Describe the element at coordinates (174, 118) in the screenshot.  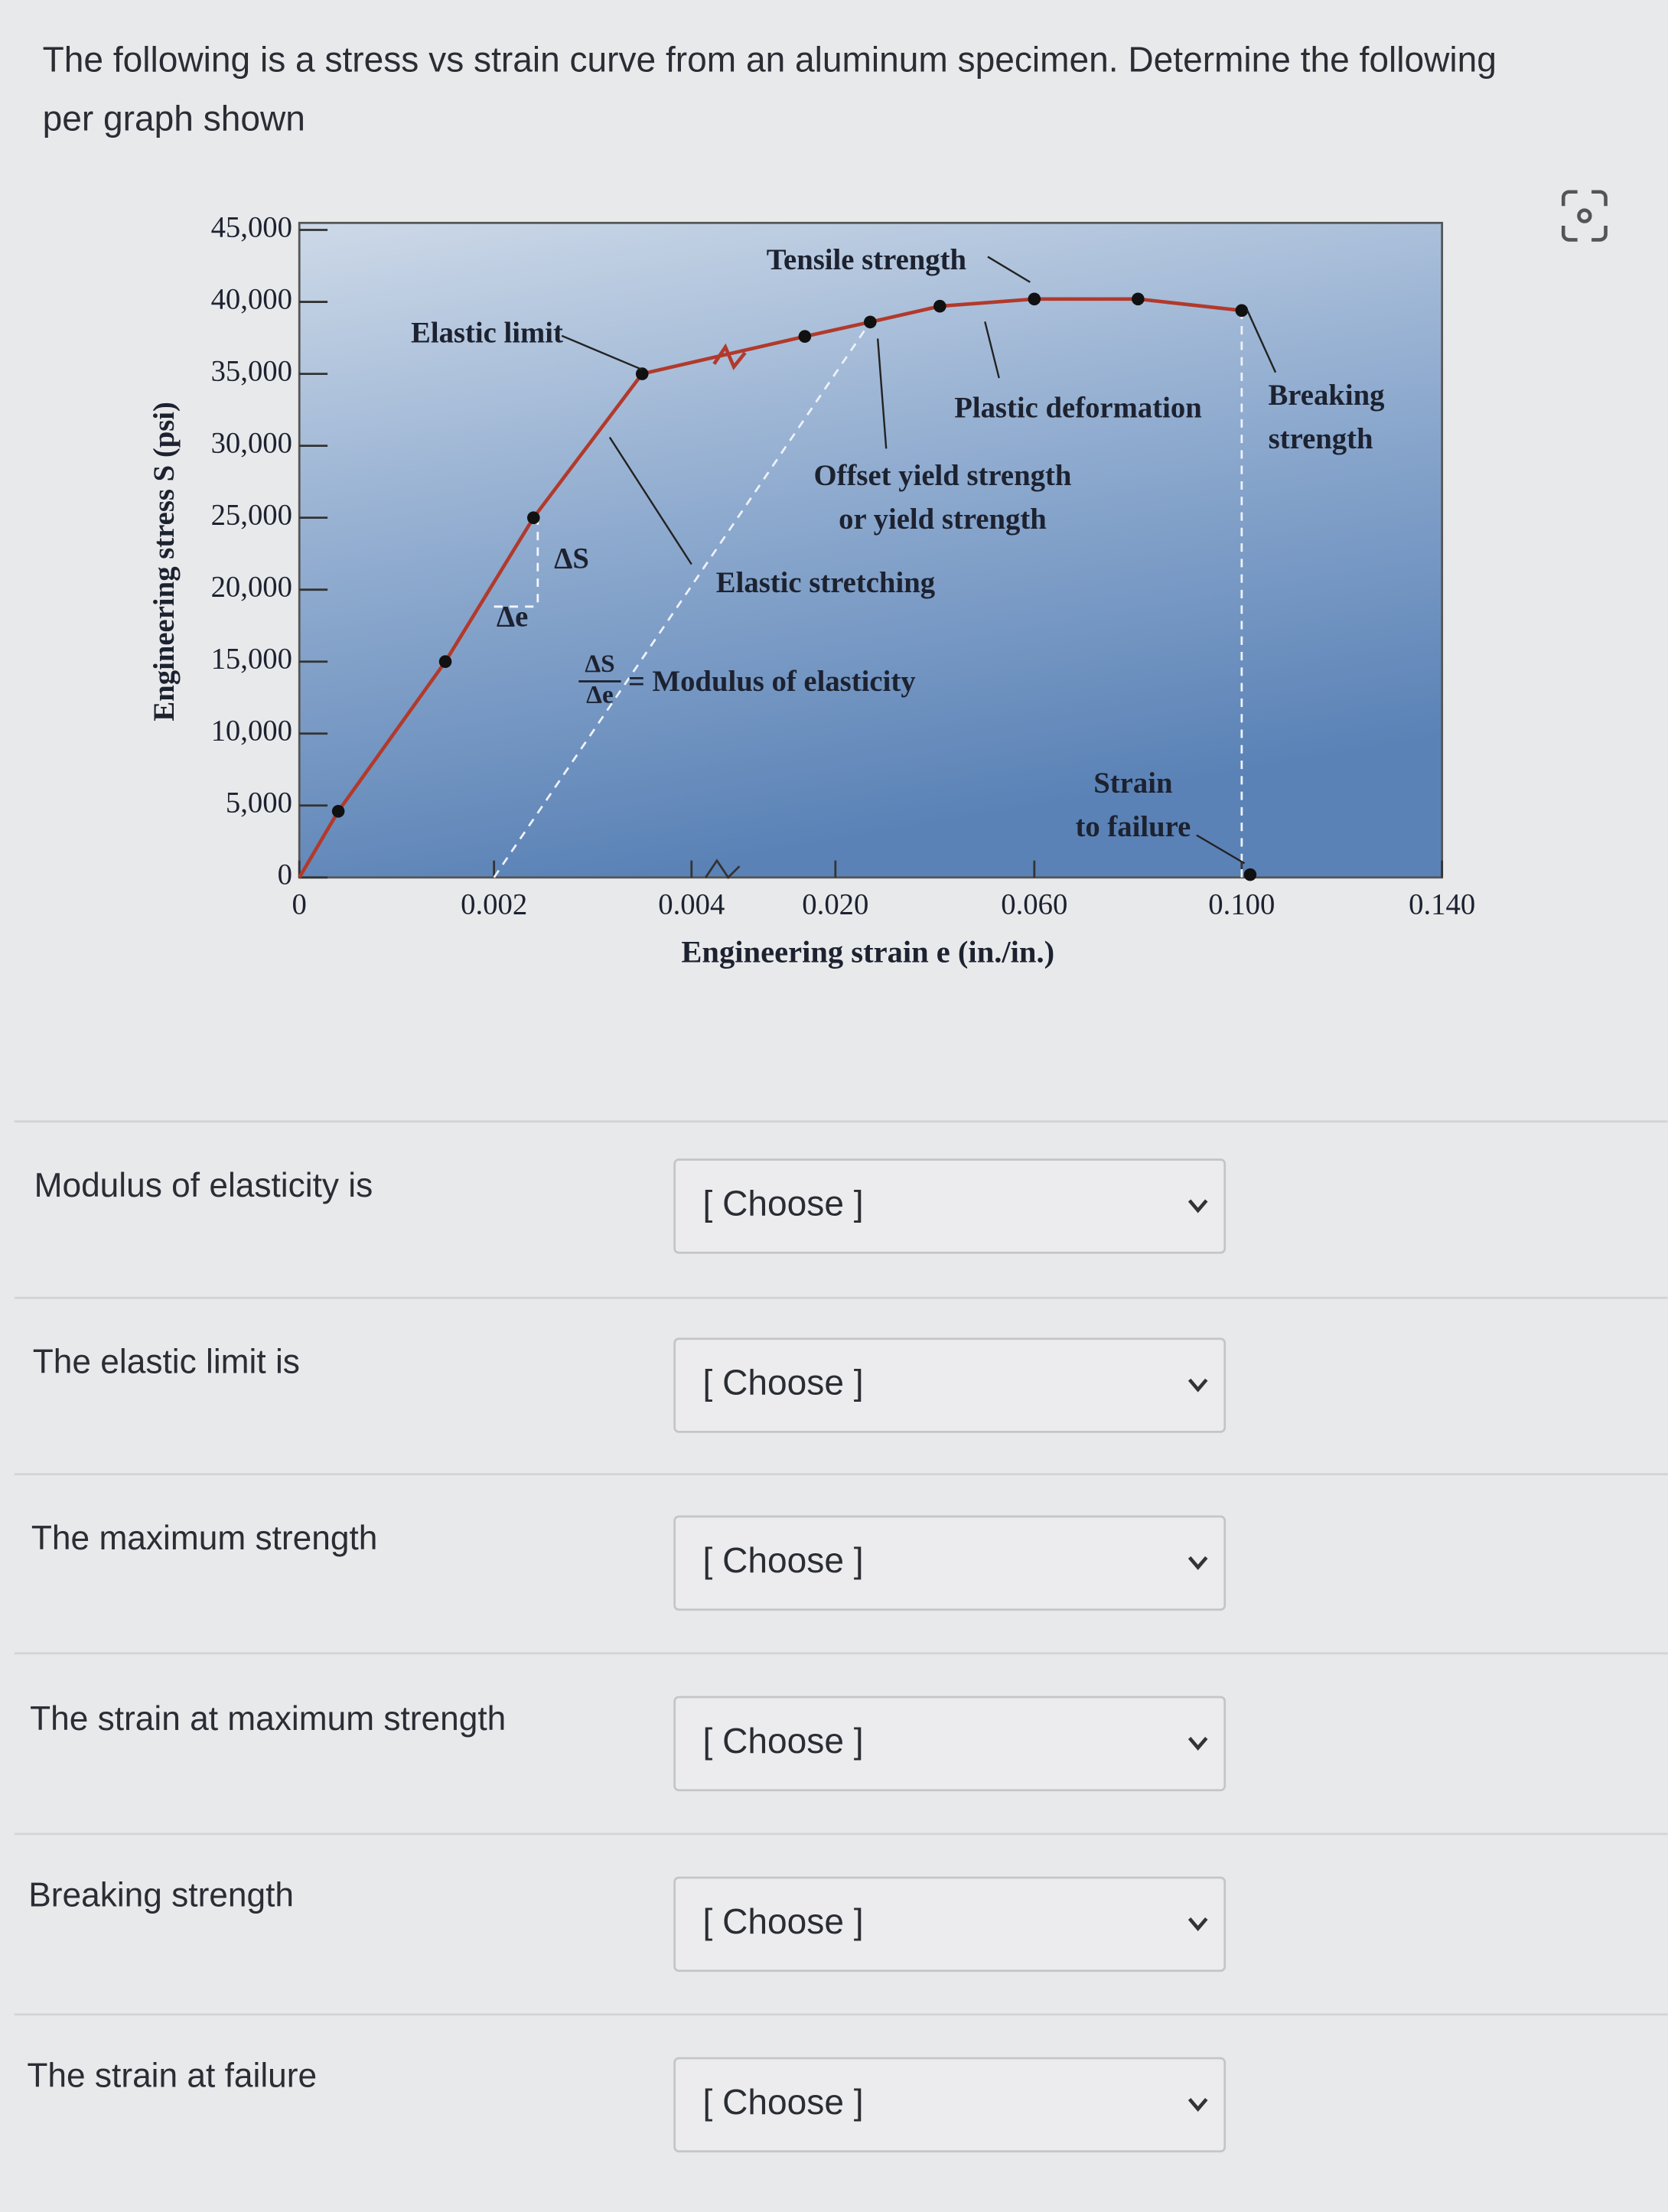
I see `question-line: per graph shown` at that location.